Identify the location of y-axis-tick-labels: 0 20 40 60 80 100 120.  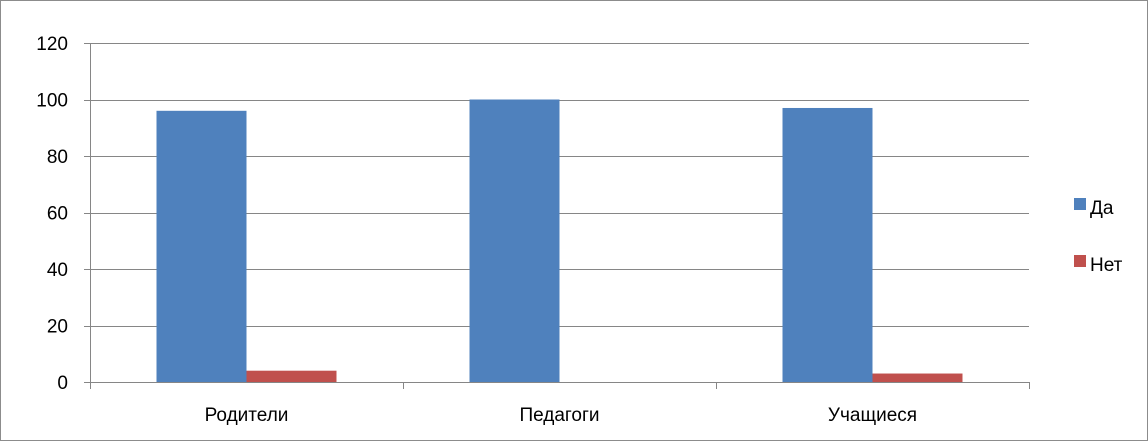
(52, 214).